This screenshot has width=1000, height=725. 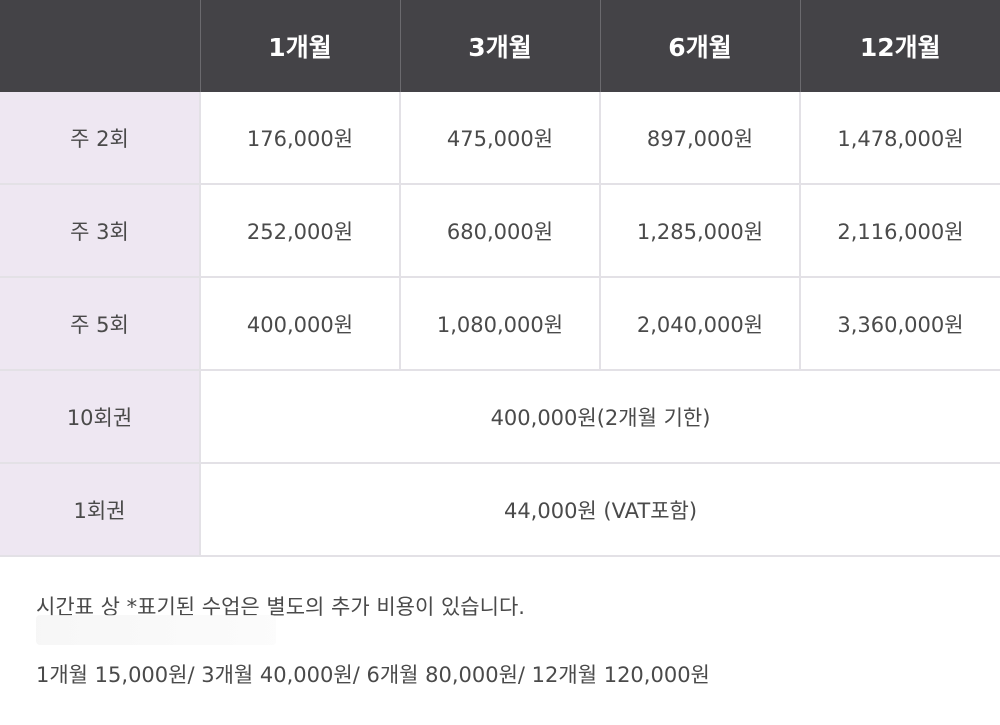 I want to click on row-label: 주 3회, so click(x=100, y=231).